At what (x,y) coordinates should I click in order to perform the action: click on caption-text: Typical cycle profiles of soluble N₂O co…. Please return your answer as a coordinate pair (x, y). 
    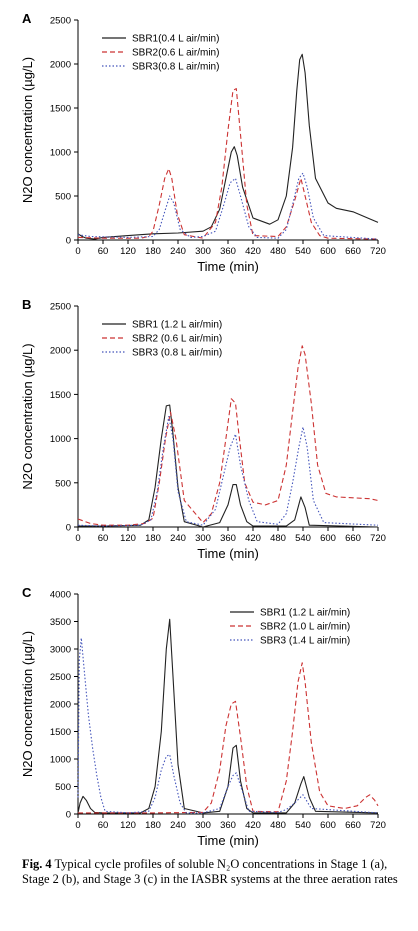
    Looking at the image, I should click on (210, 871).